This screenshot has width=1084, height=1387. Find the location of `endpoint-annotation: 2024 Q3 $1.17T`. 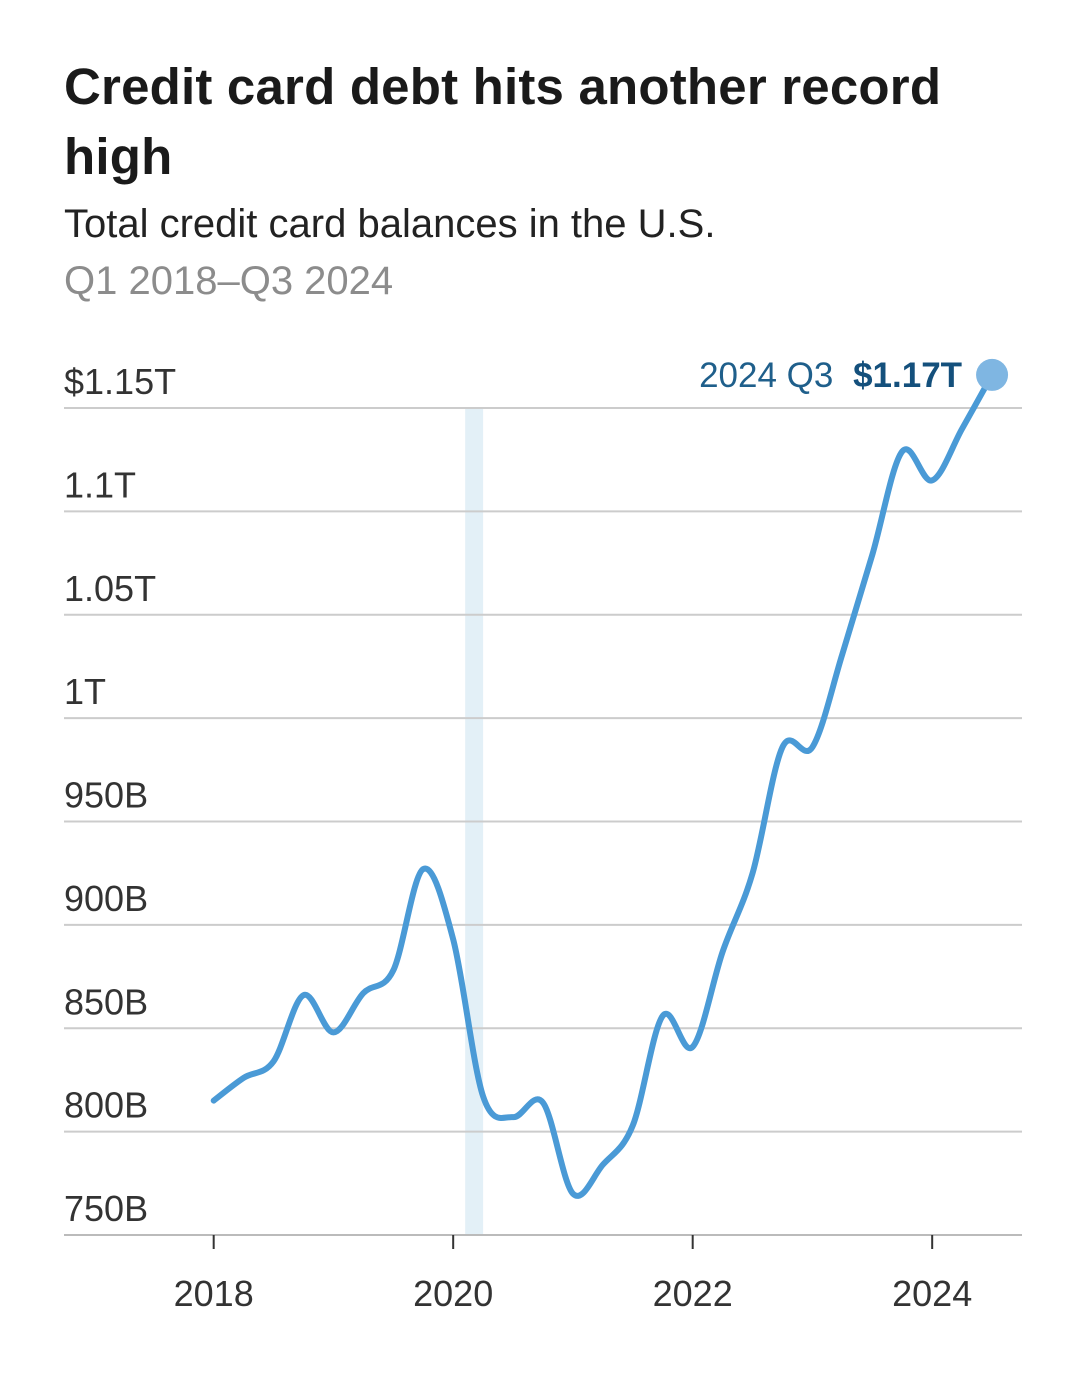

endpoint-annotation: 2024 Q3 $1.17T is located at coordinates (830, 375).